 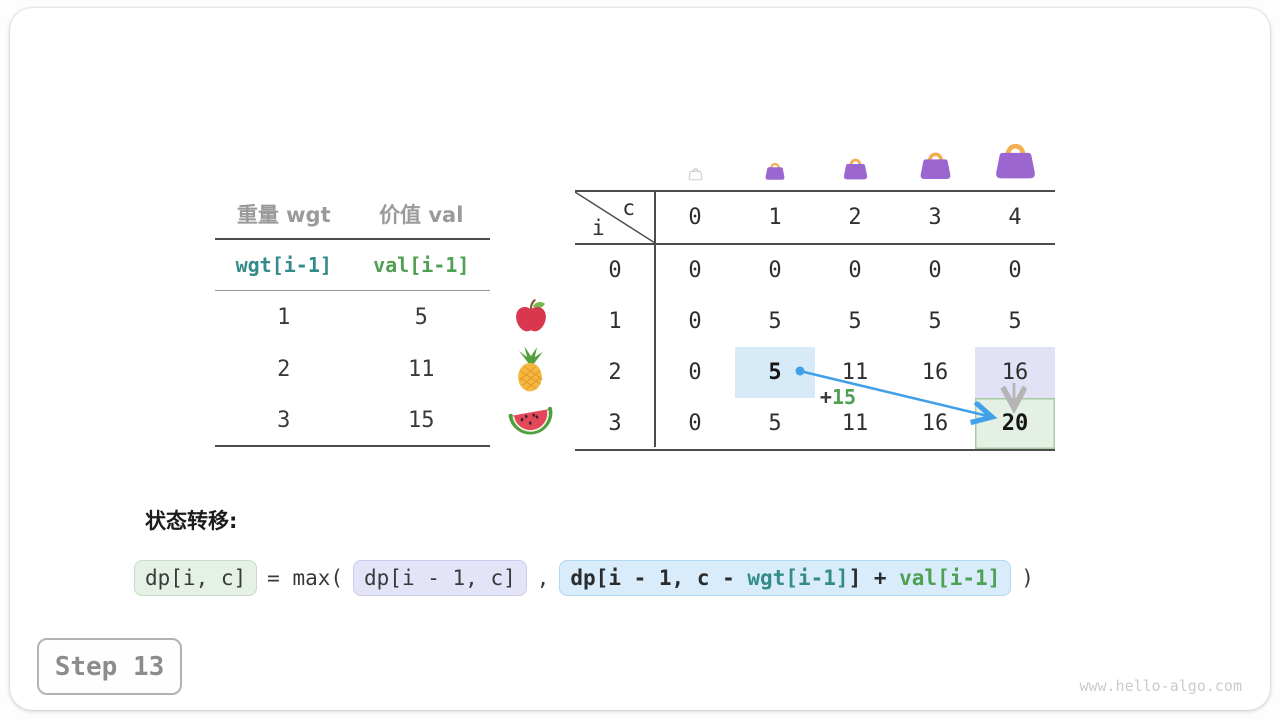 I want to click on col-header-4: 4, so click(x=1015, y=217).